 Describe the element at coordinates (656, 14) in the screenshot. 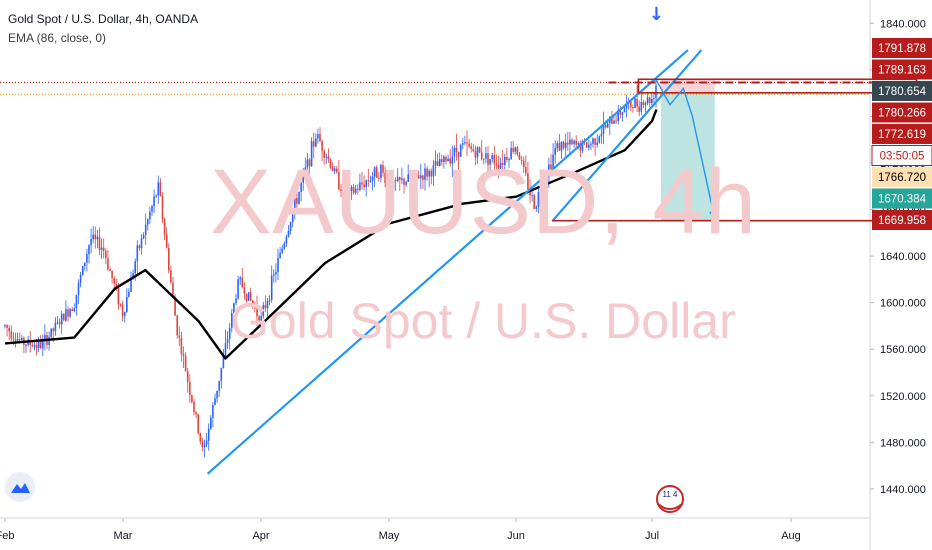

I see `down-arrow-marker: ↓` at that location.